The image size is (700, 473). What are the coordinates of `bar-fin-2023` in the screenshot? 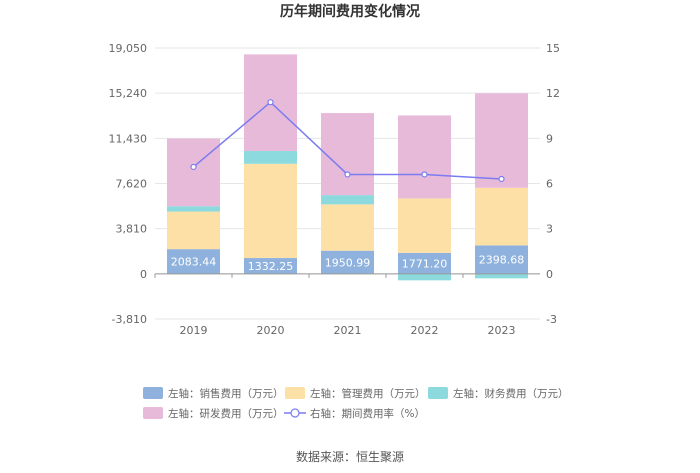 It's located at (501, 276).